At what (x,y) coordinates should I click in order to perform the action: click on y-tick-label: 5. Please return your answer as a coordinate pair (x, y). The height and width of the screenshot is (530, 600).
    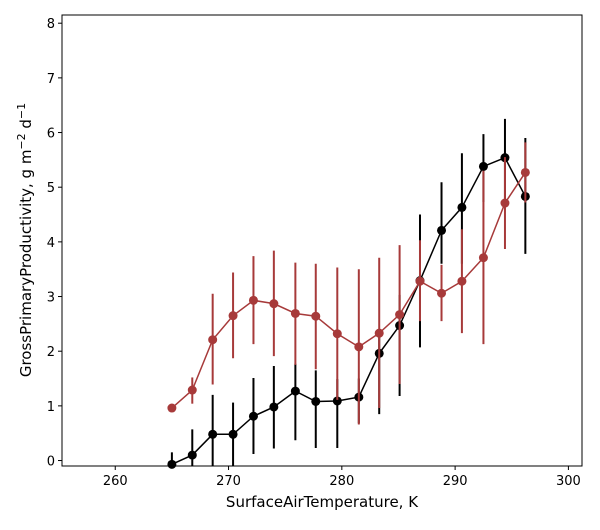
    Looking at the image, I should click on (51, 188).